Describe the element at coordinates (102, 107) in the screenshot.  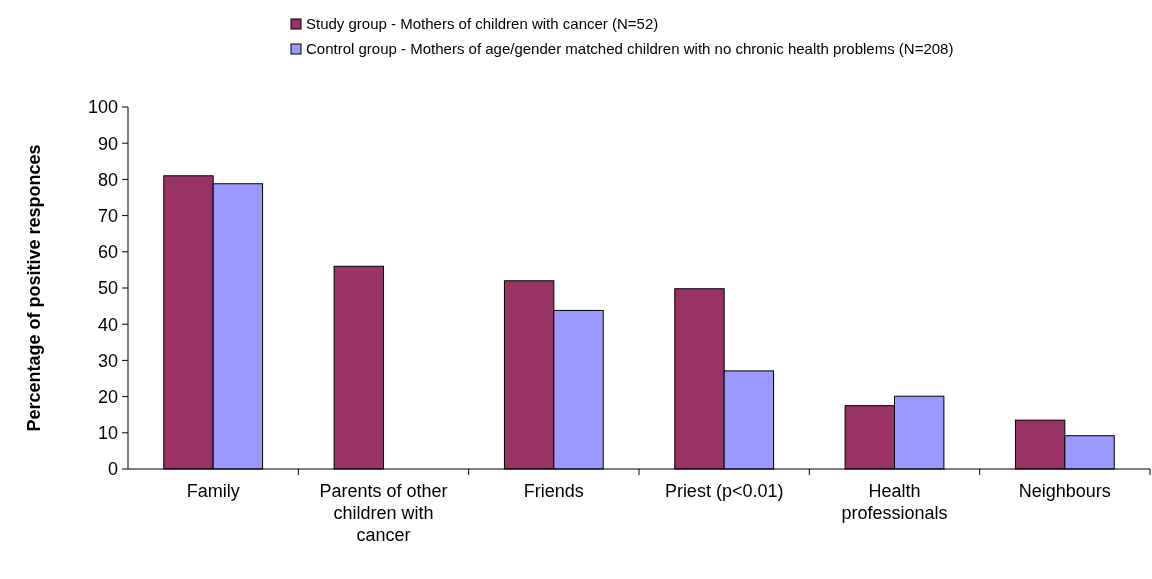
I see `y-tick-label: 100` at that location.